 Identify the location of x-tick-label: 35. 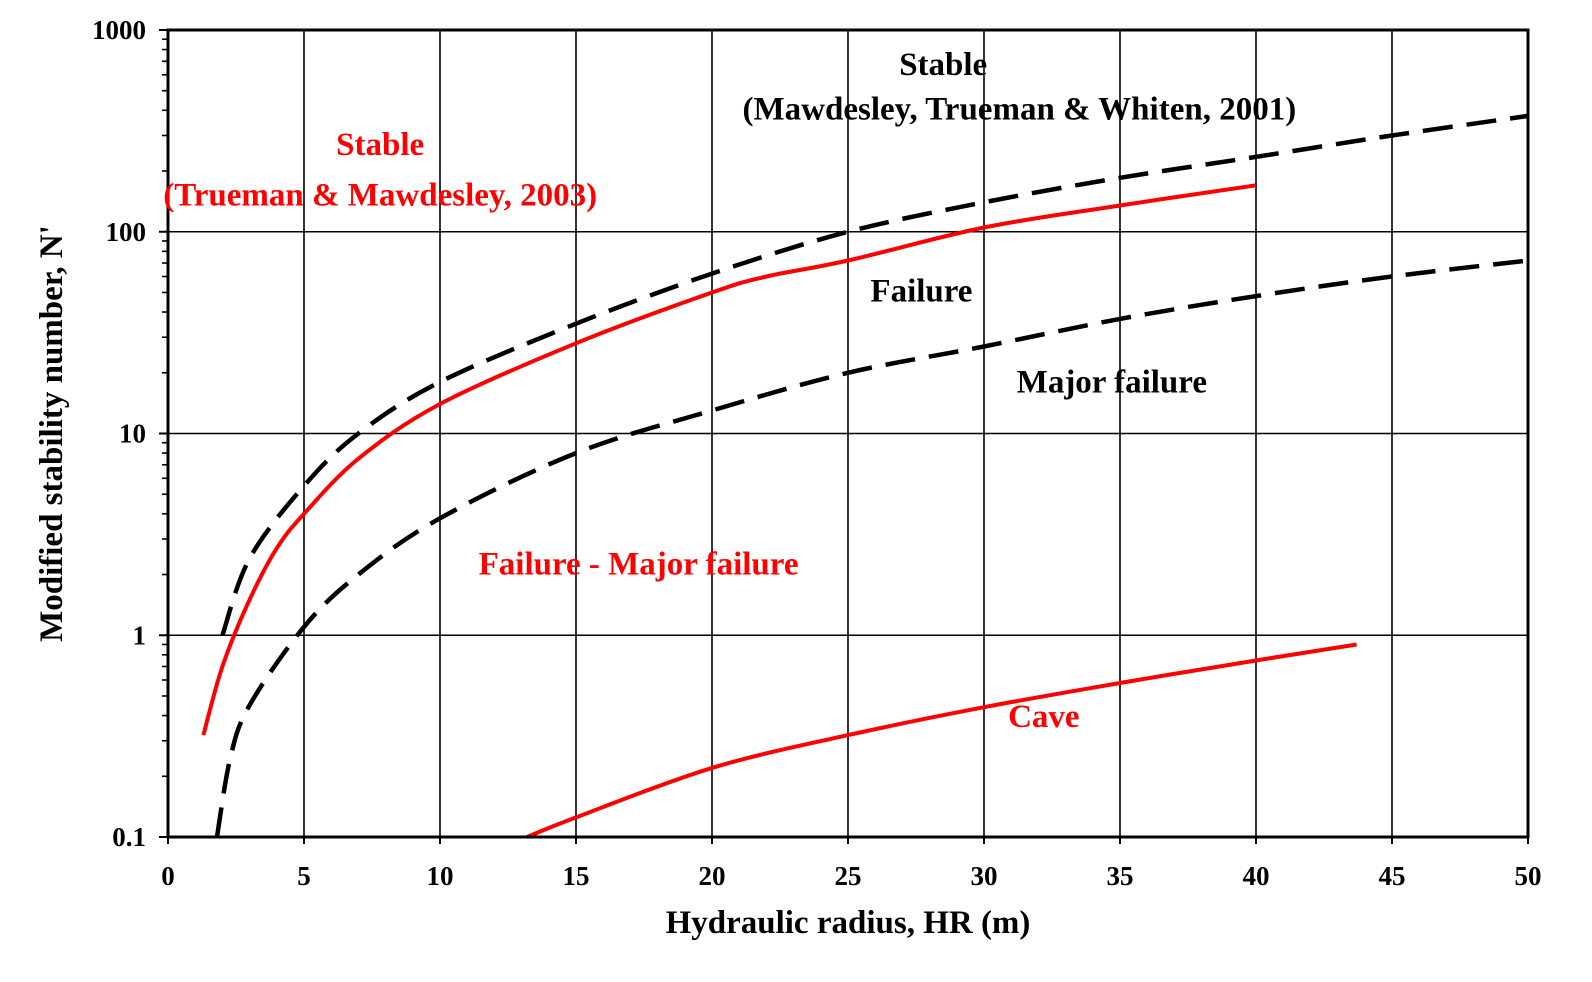
(1120, 876).